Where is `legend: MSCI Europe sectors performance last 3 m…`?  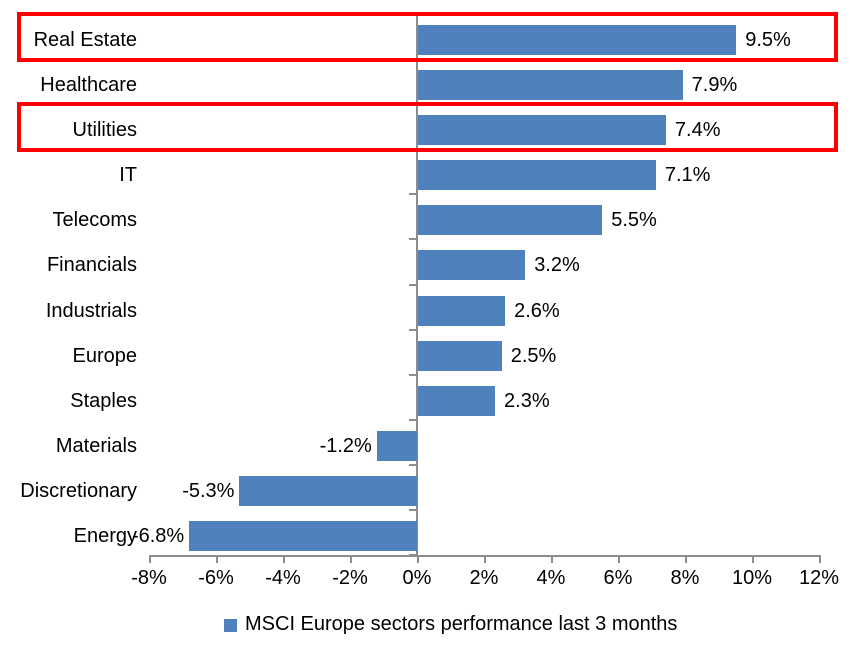
legend: MSCI Europe sectors performance last 3 m… is located at coordinates (450, 624).